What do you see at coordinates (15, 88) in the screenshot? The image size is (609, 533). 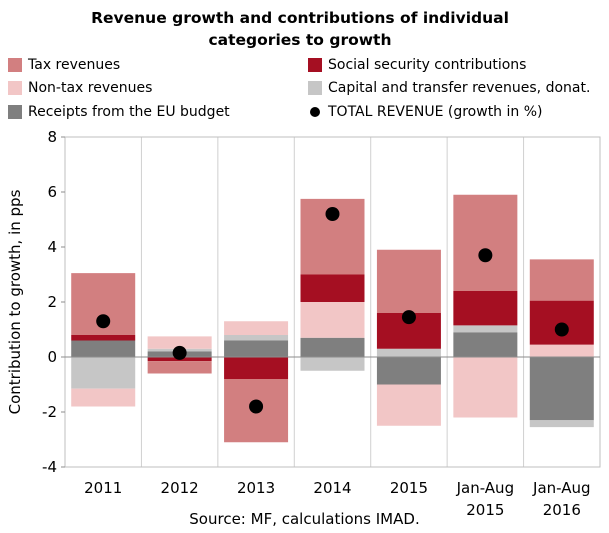 I see `legend-swatch-non-tax-revenues` at bounding box center [15, 88].